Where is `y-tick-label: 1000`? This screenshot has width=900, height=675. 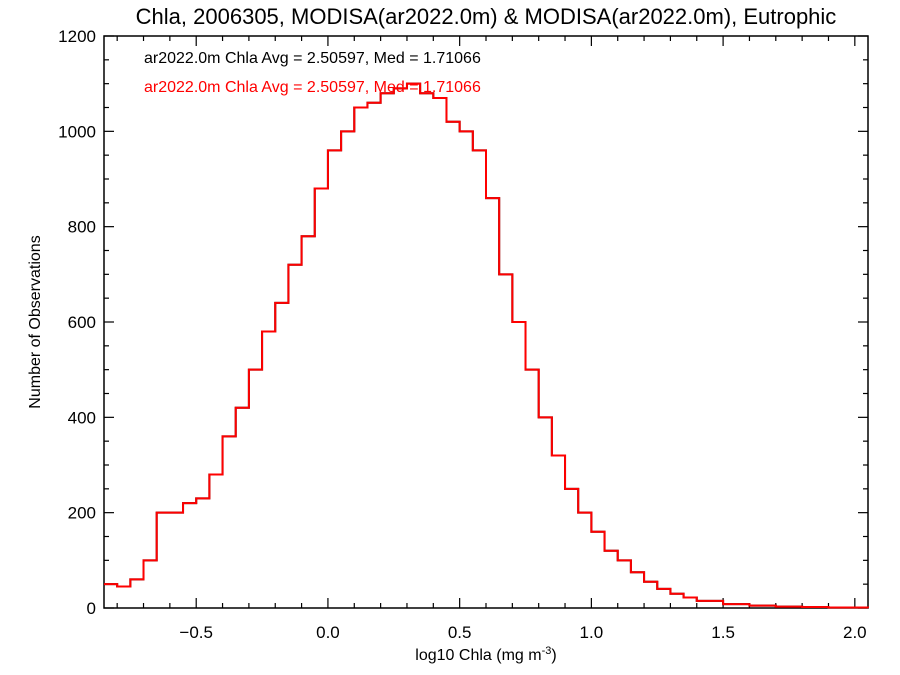
y-tick-label: 1000 is located at coordinates (77, 131).